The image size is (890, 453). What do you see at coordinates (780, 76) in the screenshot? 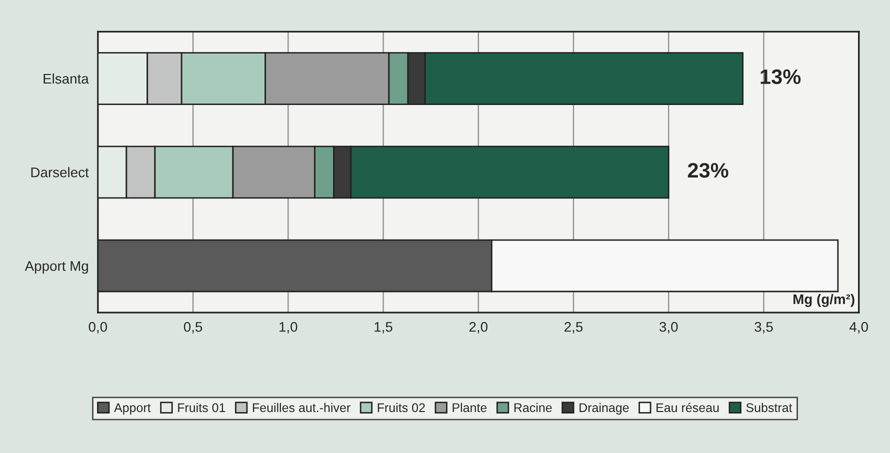
I see `annotation: 13%` at bounding box center [780, 76].